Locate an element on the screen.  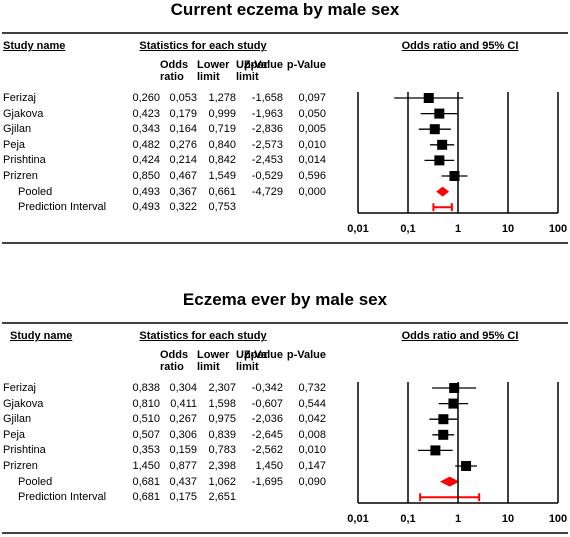
x-tick-label: 0,01 is located at coordinates (358, 229).